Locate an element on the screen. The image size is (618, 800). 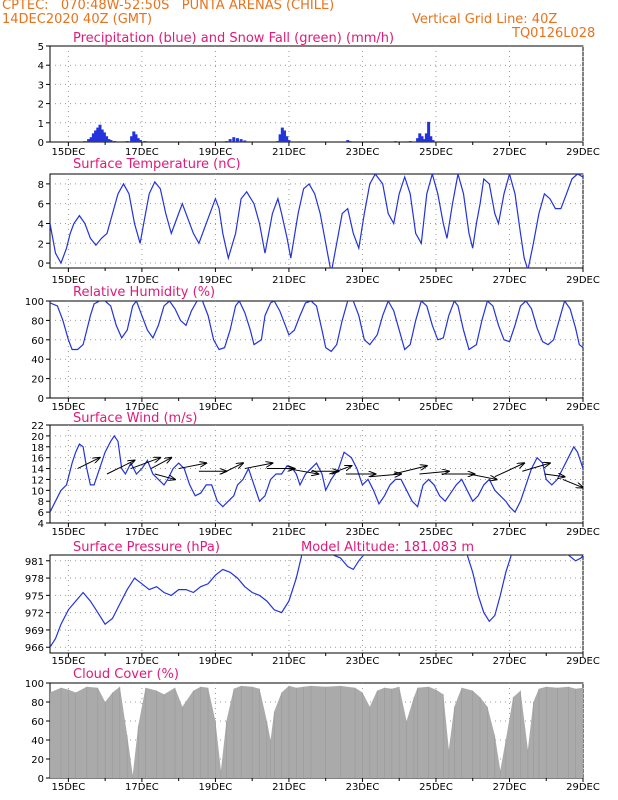
y-tick-label: 978 is located at coordinates (34, 579).